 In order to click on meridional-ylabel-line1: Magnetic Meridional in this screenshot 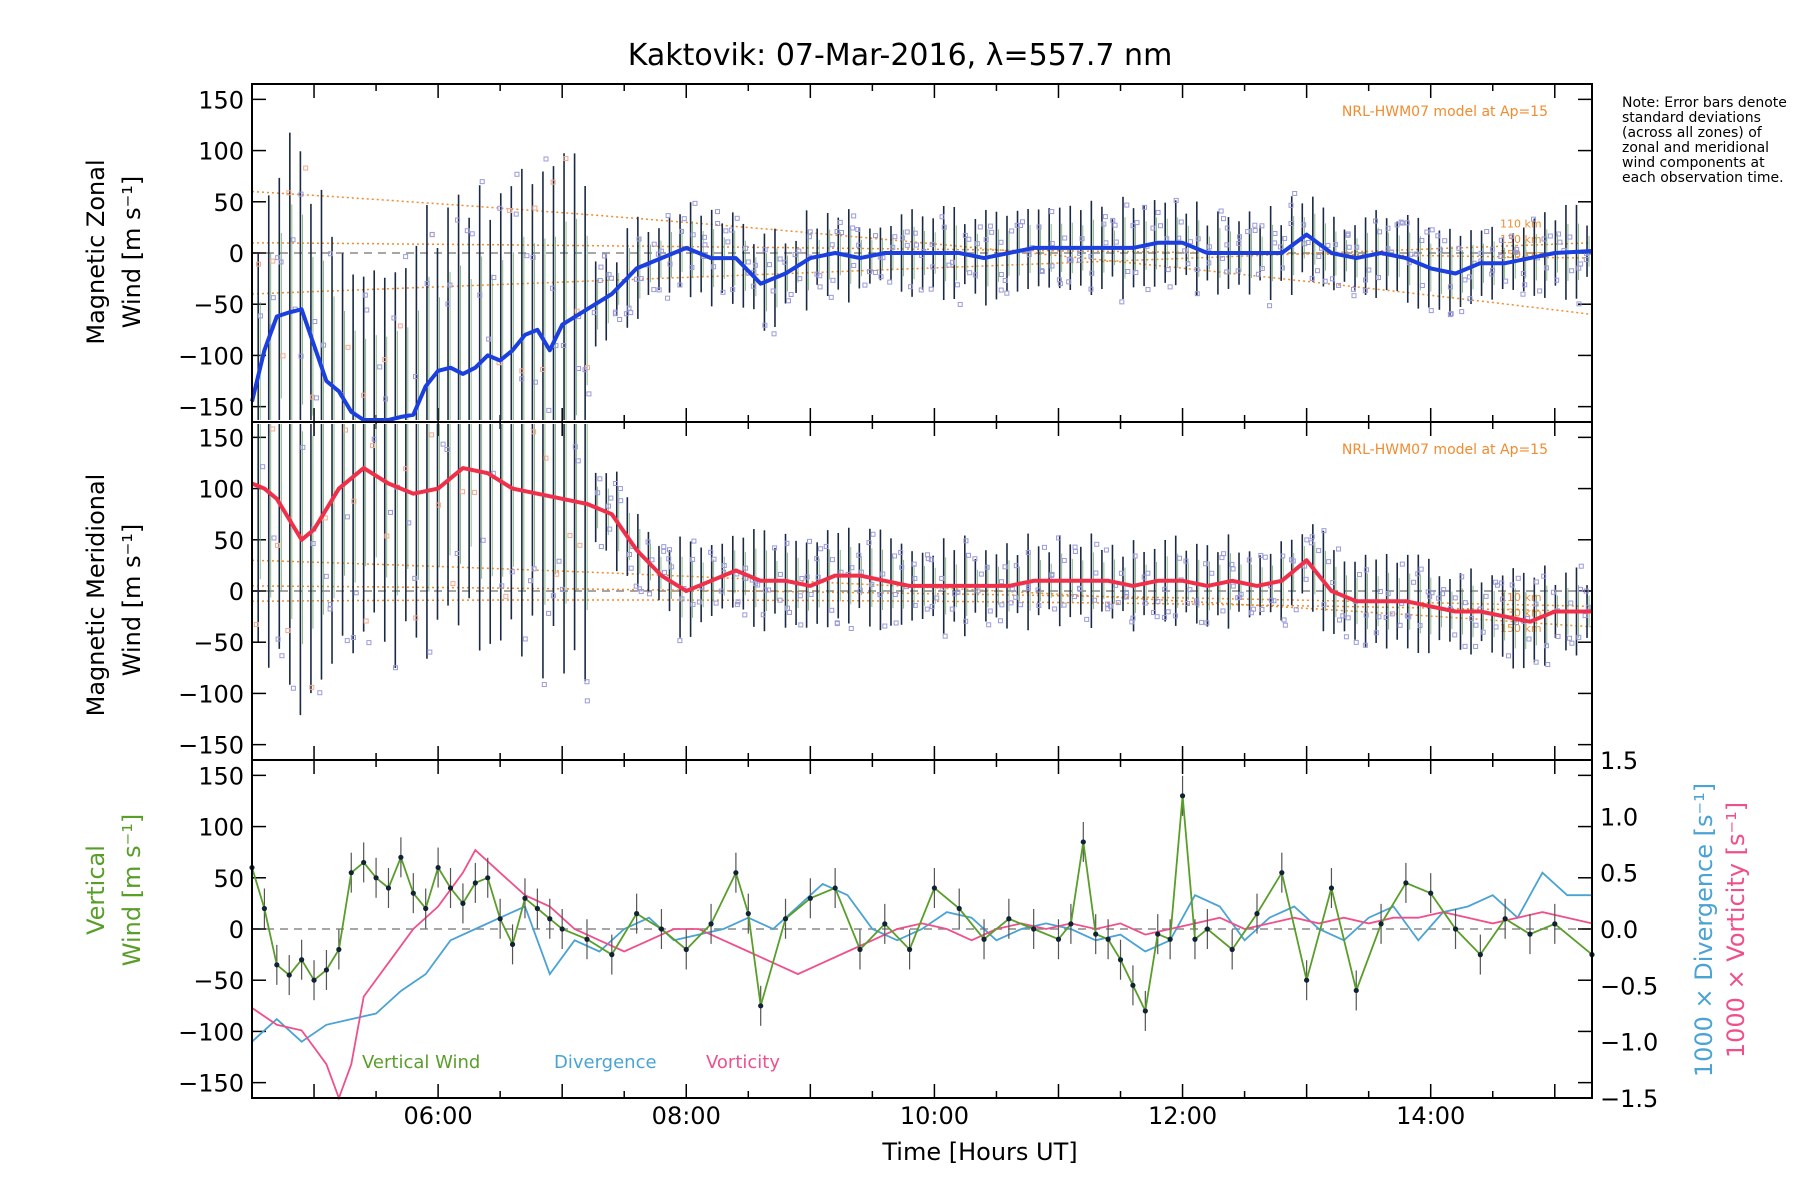, I will do `click(96, 595)`.